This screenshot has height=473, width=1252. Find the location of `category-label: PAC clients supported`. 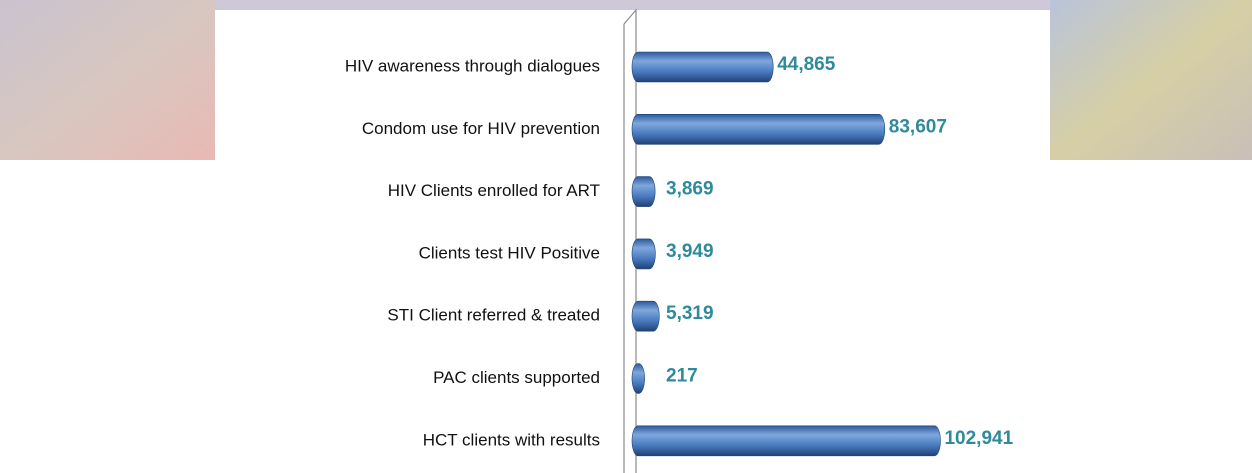

category-label: PAC clients supported is located at coordinates (516, 377).